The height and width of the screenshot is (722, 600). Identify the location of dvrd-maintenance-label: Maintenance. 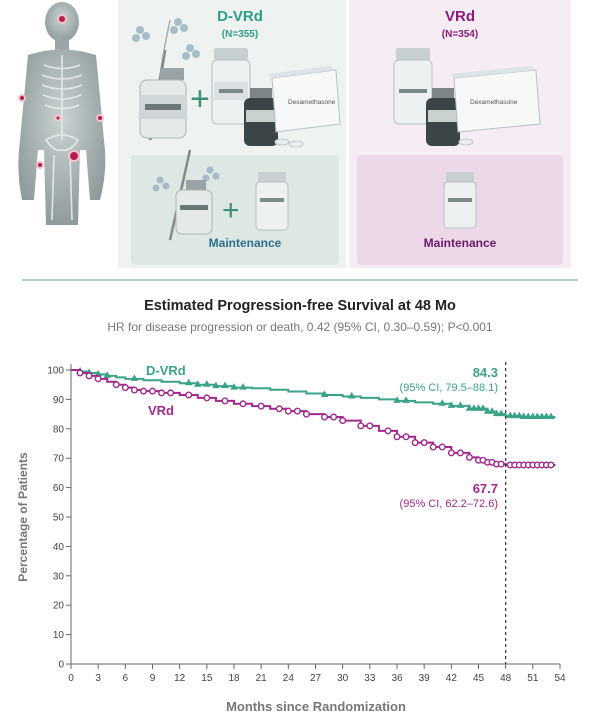
(245, 243).